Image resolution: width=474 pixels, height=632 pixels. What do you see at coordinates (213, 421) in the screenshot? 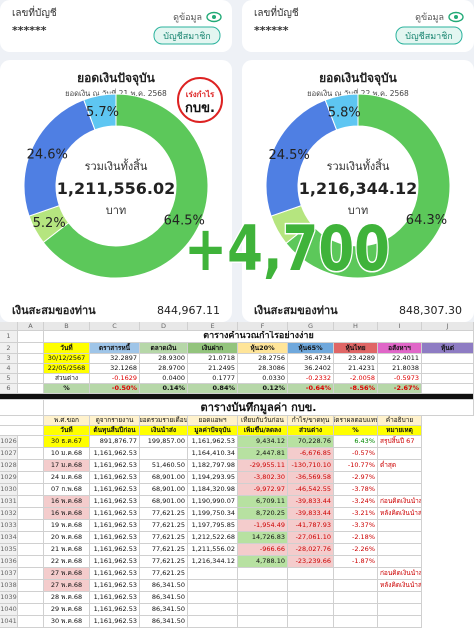
I see `cell: ยอดแอพฯ` at bounding box center [213, 421].